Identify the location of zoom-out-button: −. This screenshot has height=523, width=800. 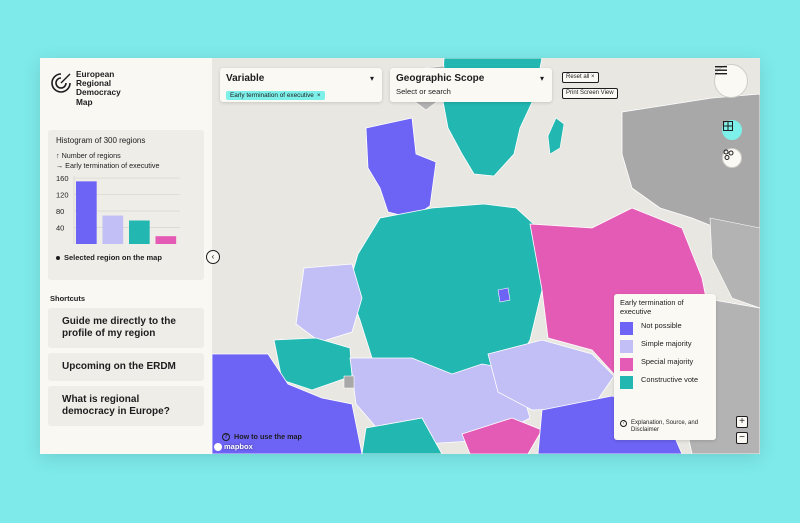
(742, 438).